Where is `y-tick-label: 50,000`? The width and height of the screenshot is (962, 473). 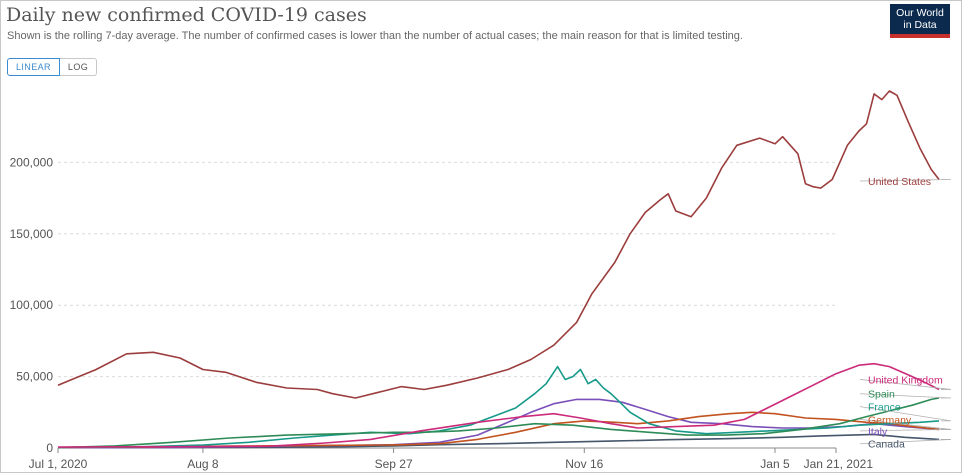
y-tick-label: 50,000 is located at coordinates (34, 377).